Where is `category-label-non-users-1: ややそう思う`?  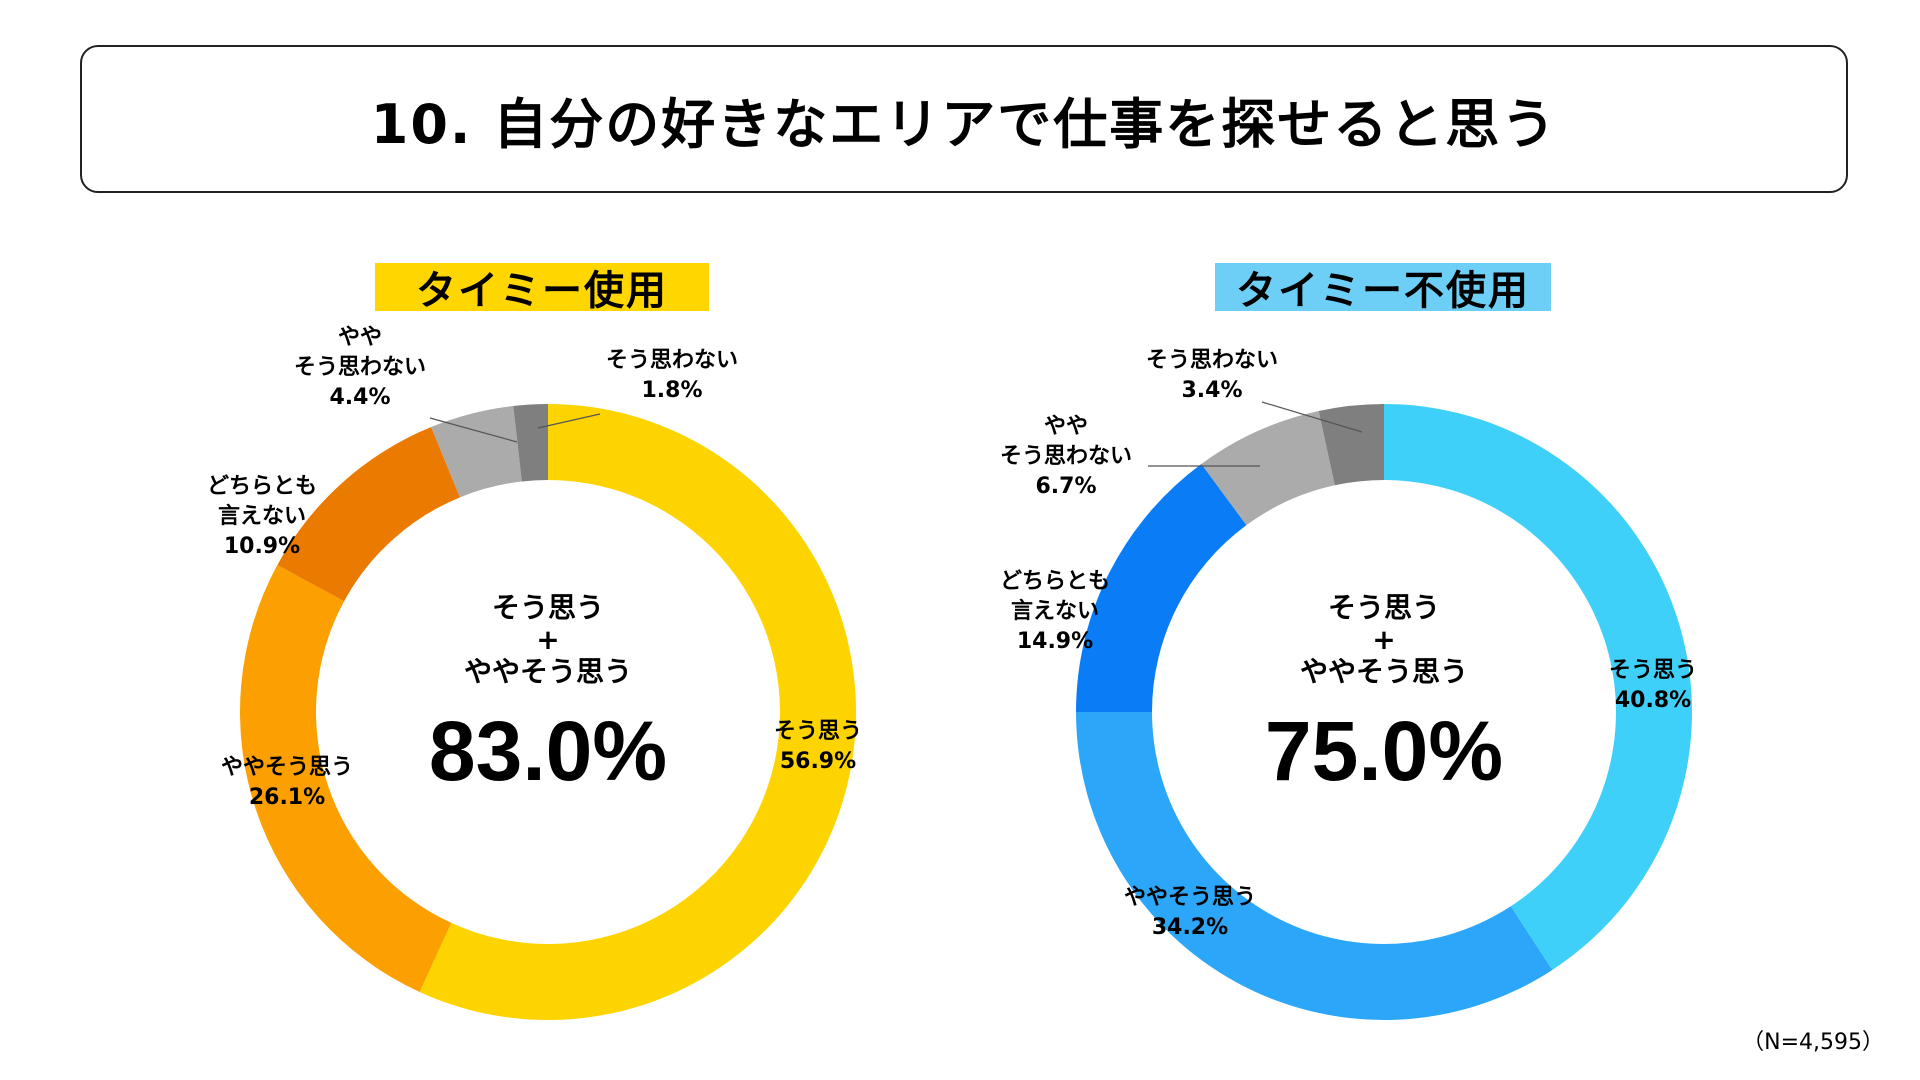 category-label-non-users-1: ややそう思う is located at coordinates (1190, 897).